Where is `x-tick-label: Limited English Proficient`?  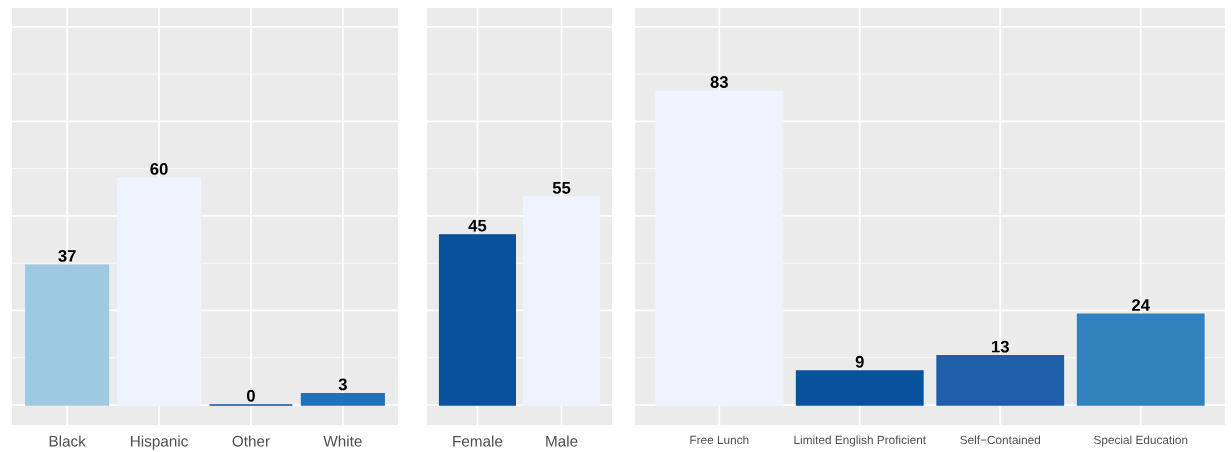 x-tick-label: Limited English Proficient is located at coordinates (860, 441).